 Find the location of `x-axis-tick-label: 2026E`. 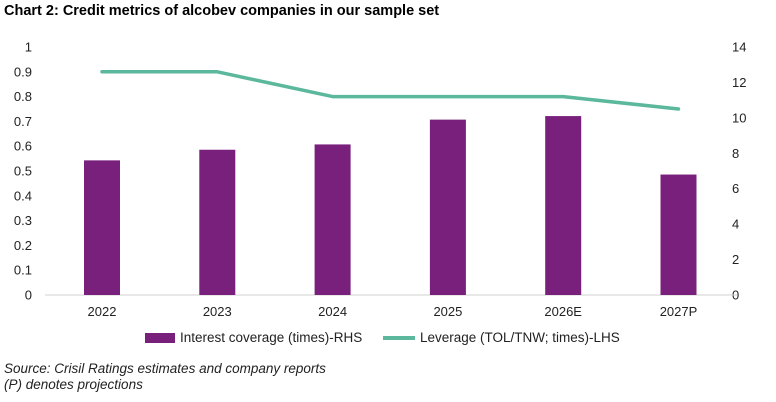

x-axis-tick-label: 2026E is located at coordinates (563, 311).